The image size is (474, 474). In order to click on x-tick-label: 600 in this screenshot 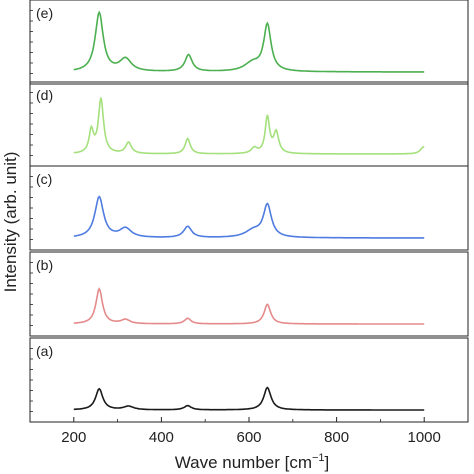, I will do `click(248, 437)`.